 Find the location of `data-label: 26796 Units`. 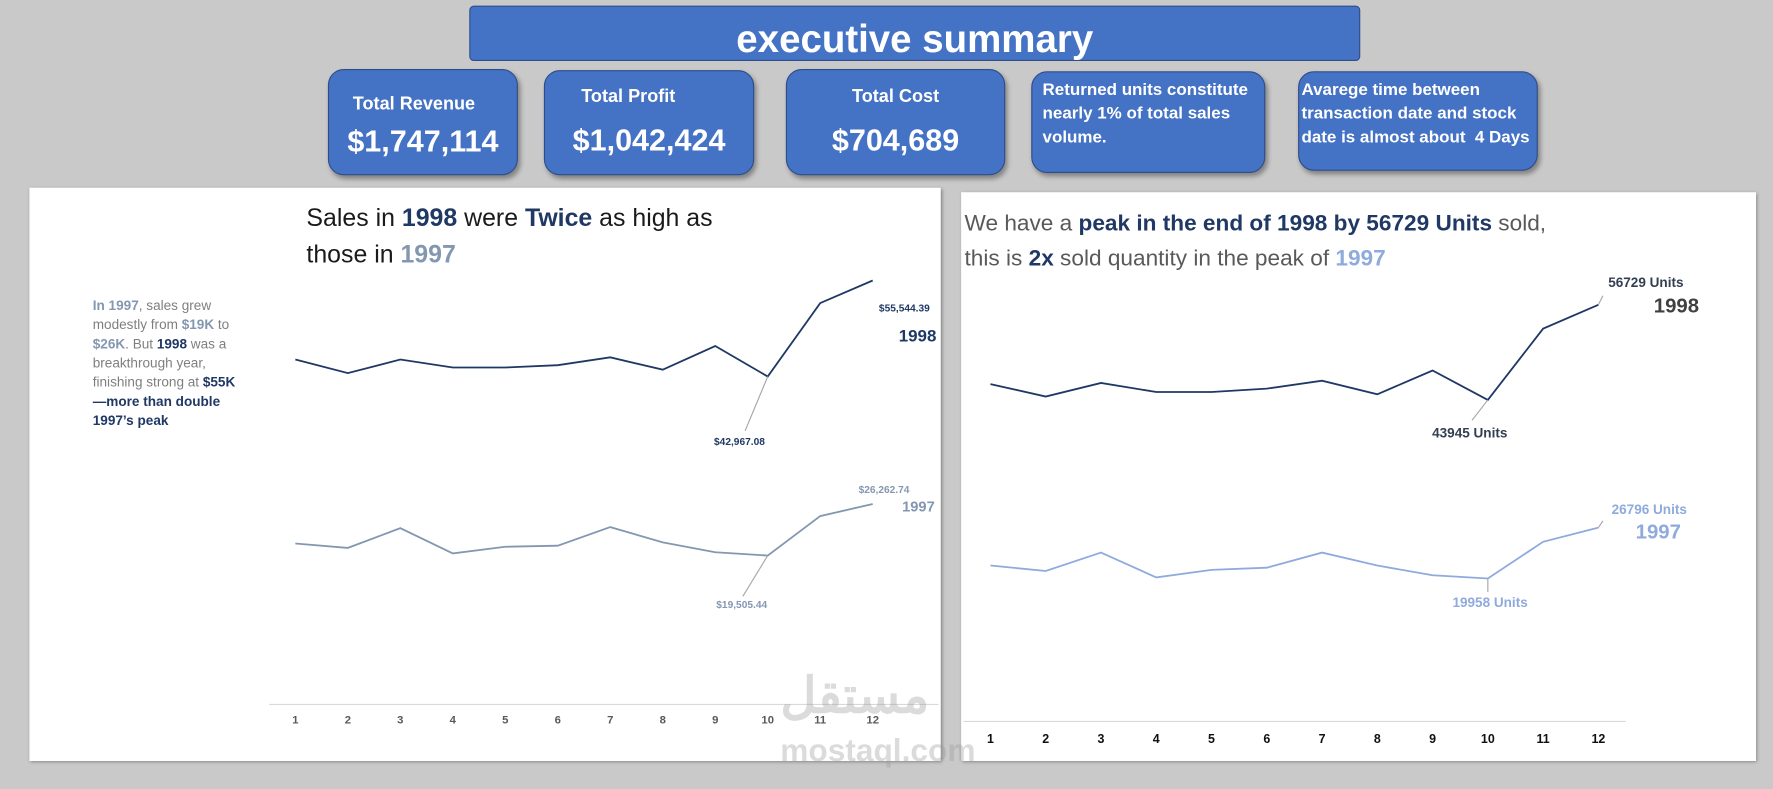

data-label: 26796 Units is located at coordinates (1649, 509).